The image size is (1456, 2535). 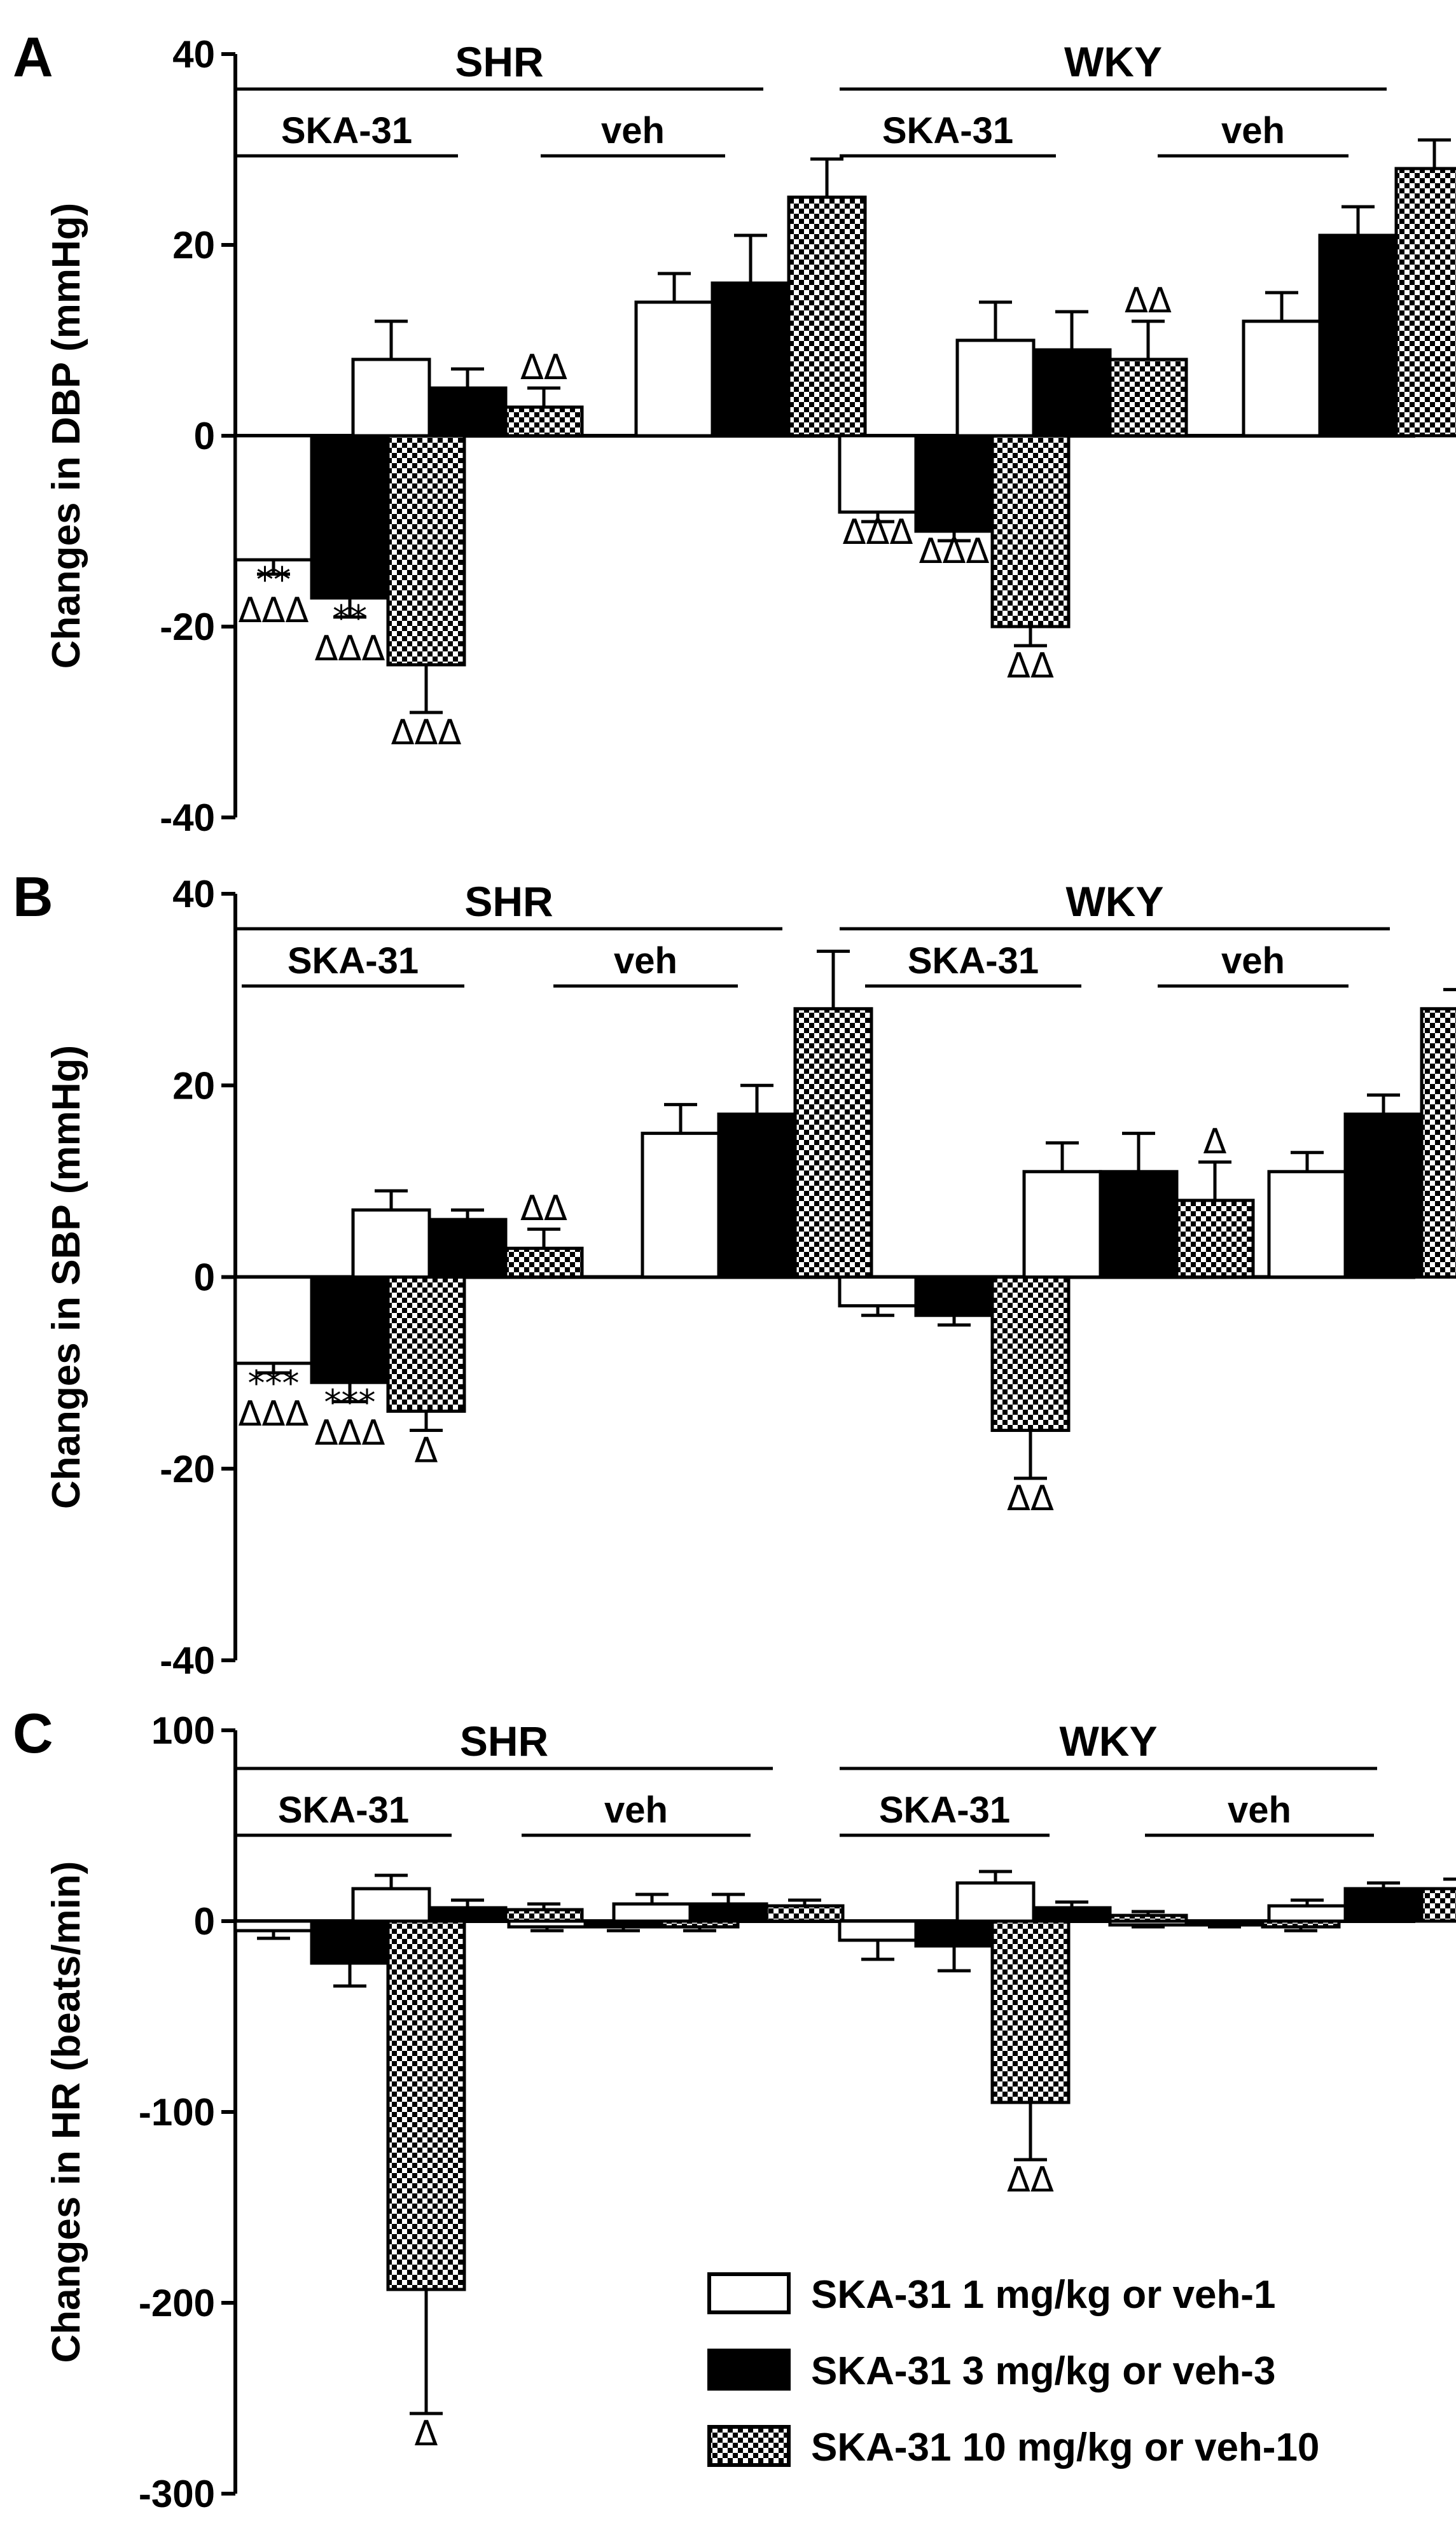 What do you see at coordinates (193, 1085) in the screenshot?
I see `y-tick-label: 20` at bounding box center [193, 1085].